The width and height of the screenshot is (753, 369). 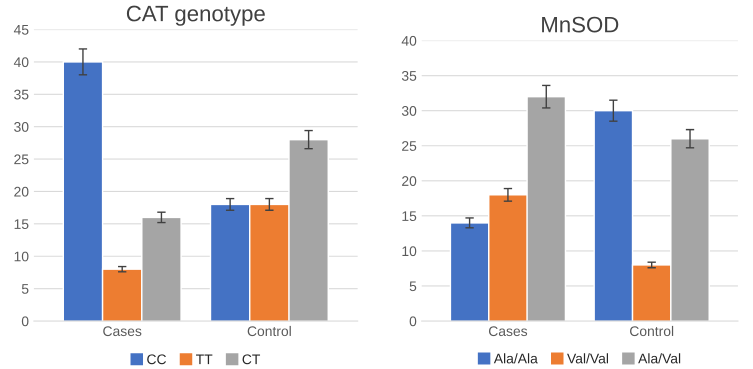 What do you see at coordinates (195, 16) in the screenshot?
I see `chart-title: CAT genotype` at bounding box center [195, 16].